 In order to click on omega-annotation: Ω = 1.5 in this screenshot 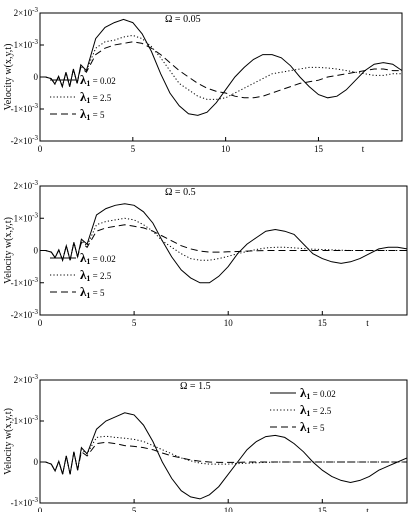, I will do `click(195, 386)`.